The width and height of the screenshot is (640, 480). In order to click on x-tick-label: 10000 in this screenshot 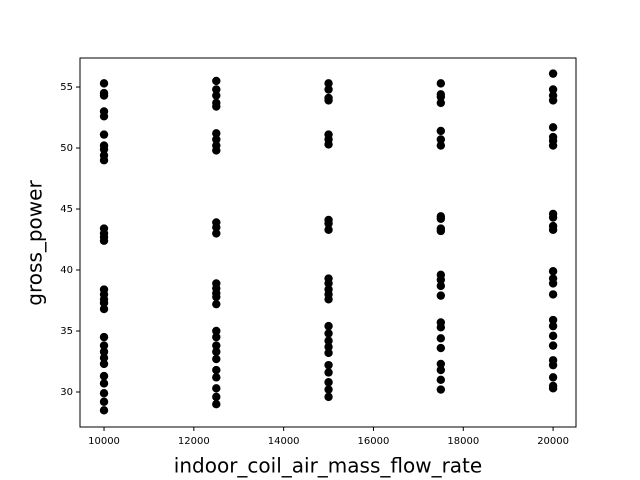, I will do `click(104, 441)`.